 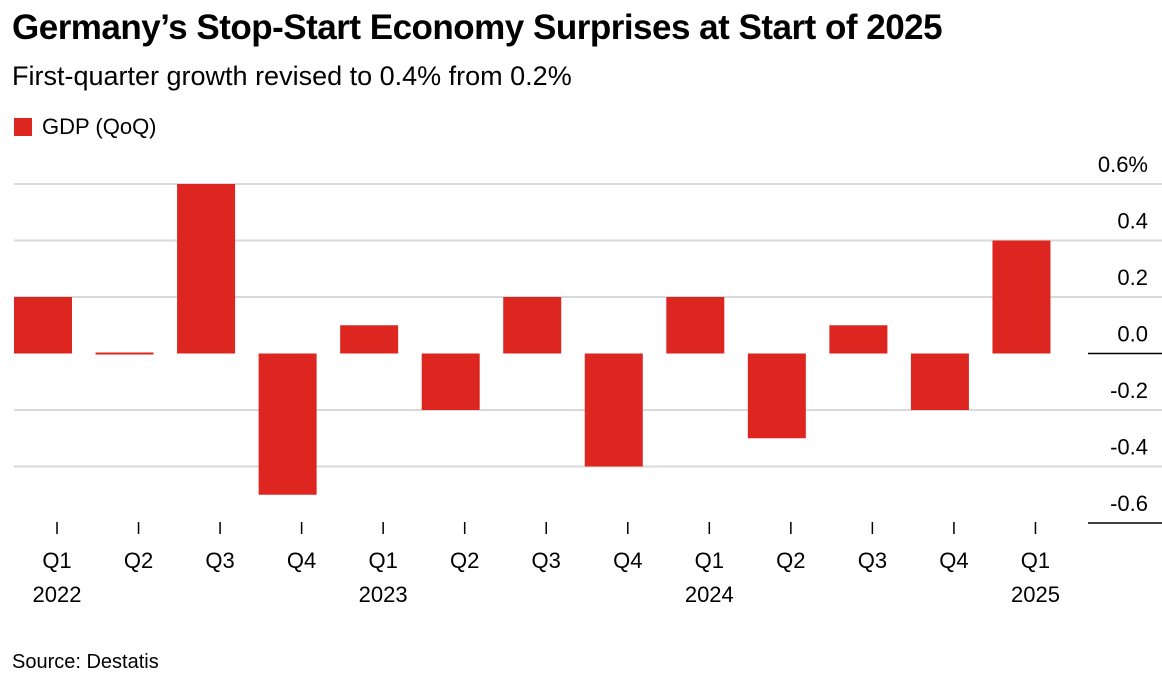 What do you see at coordinates (1123, 164) in the screenshot?
I see `y-tick-label: 0.6%` at bounding box center [1123, 164].